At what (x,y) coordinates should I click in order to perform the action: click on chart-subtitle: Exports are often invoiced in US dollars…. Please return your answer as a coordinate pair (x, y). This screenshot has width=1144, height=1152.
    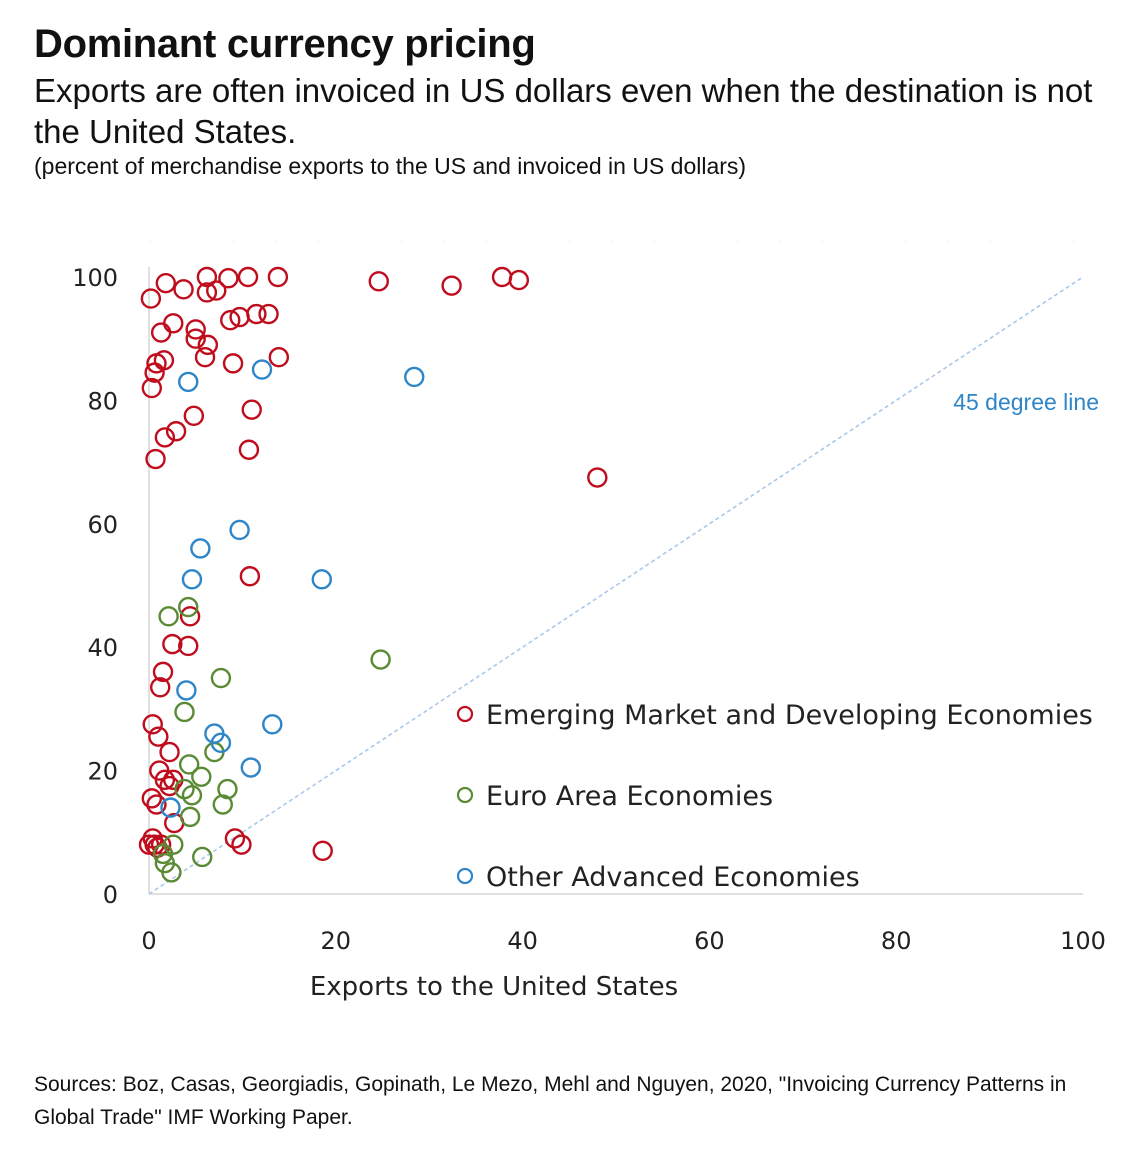
    Looking at the image, I should click on (563, 111).